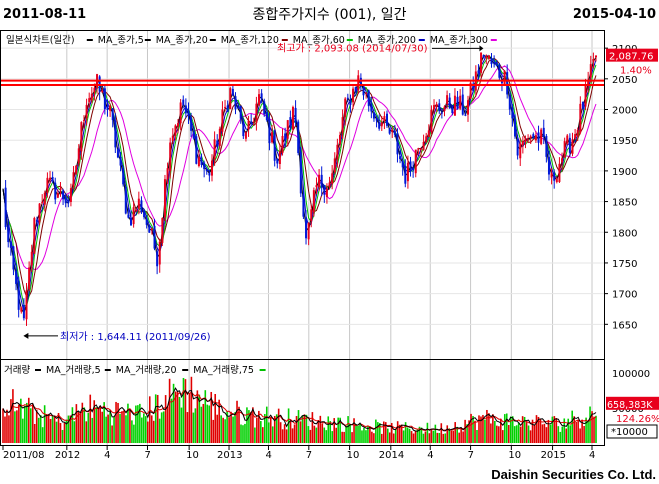 The width and height of the screenshot is (659, 484). I want to click on volume-legend-item: 거래량, so click(17, 370).